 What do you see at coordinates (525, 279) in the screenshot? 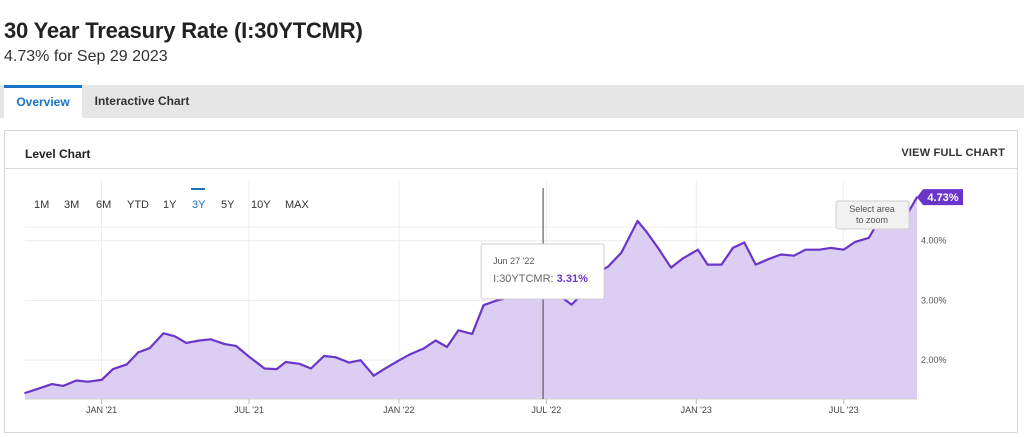
I see `tooltip-series-label: I:30YTCMR:` at bounding box center [525, 279].